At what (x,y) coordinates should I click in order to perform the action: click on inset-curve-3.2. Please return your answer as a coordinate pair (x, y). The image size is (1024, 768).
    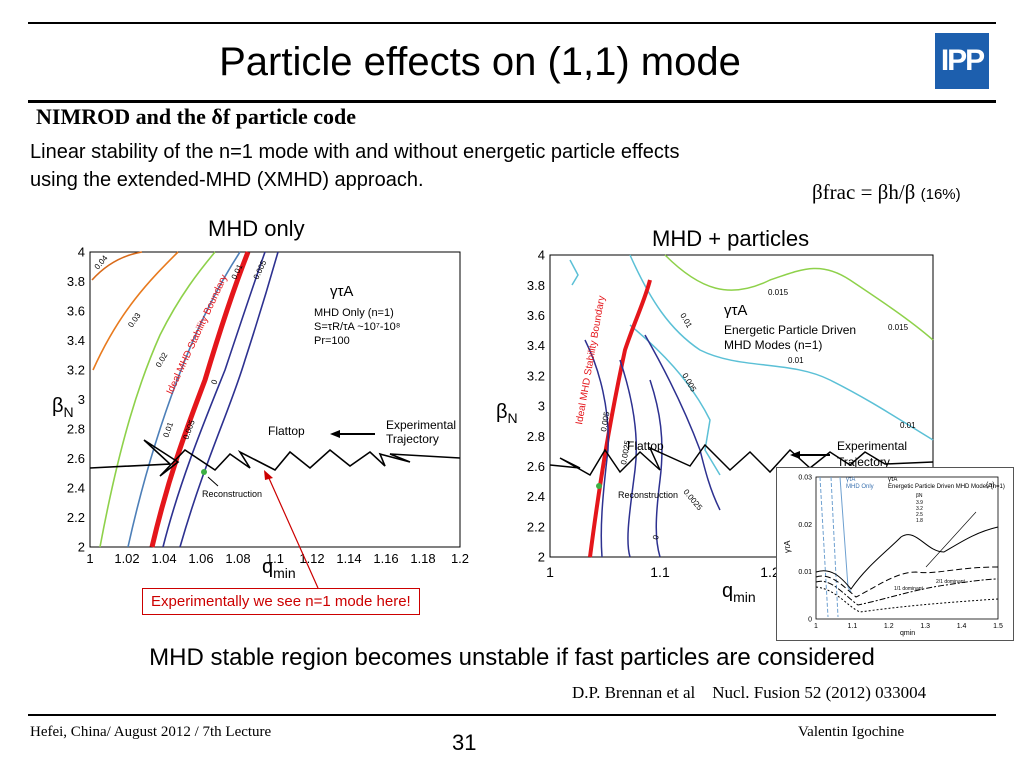
    Looking at the image, I should click on (907, 582).